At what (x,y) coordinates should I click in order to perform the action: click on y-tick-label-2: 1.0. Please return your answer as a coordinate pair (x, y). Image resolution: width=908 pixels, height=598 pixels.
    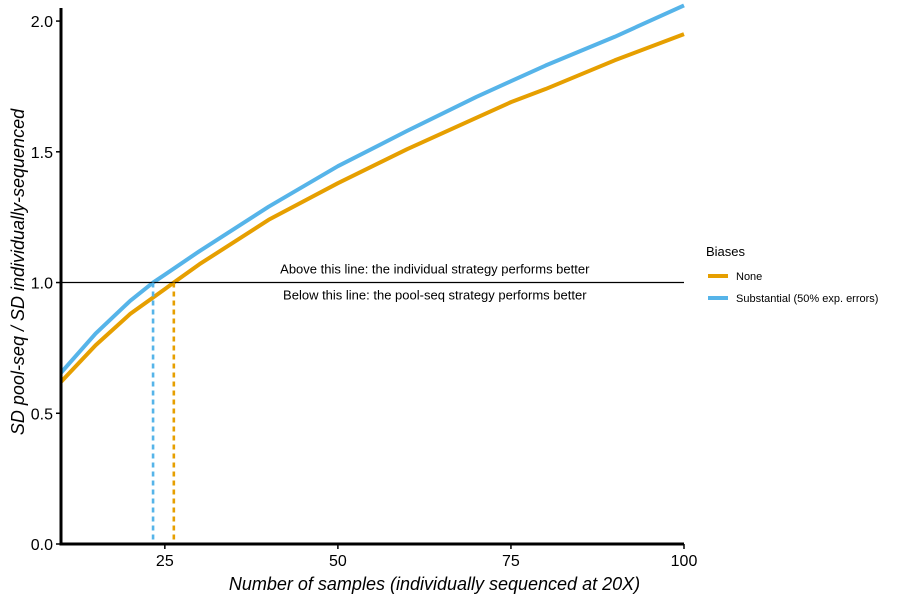
    Looking at the image, I should click on (42, 284).